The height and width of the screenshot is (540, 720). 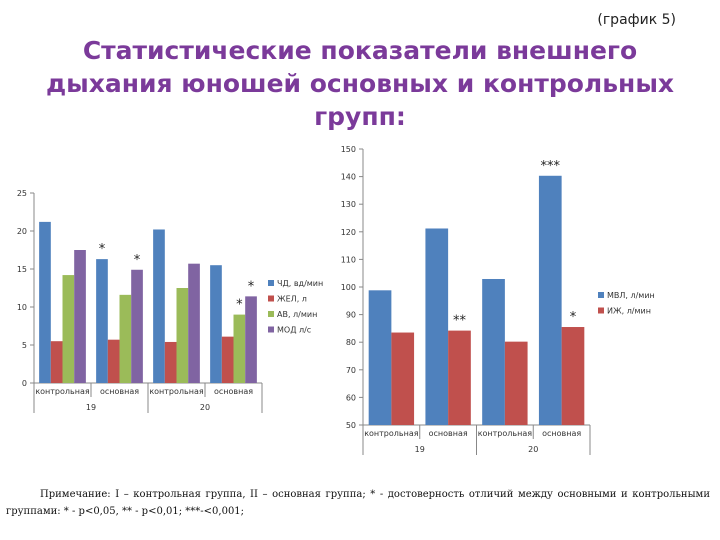 I want to click on right-chart-y-tick-label: 120, so click(x=348, y=232).